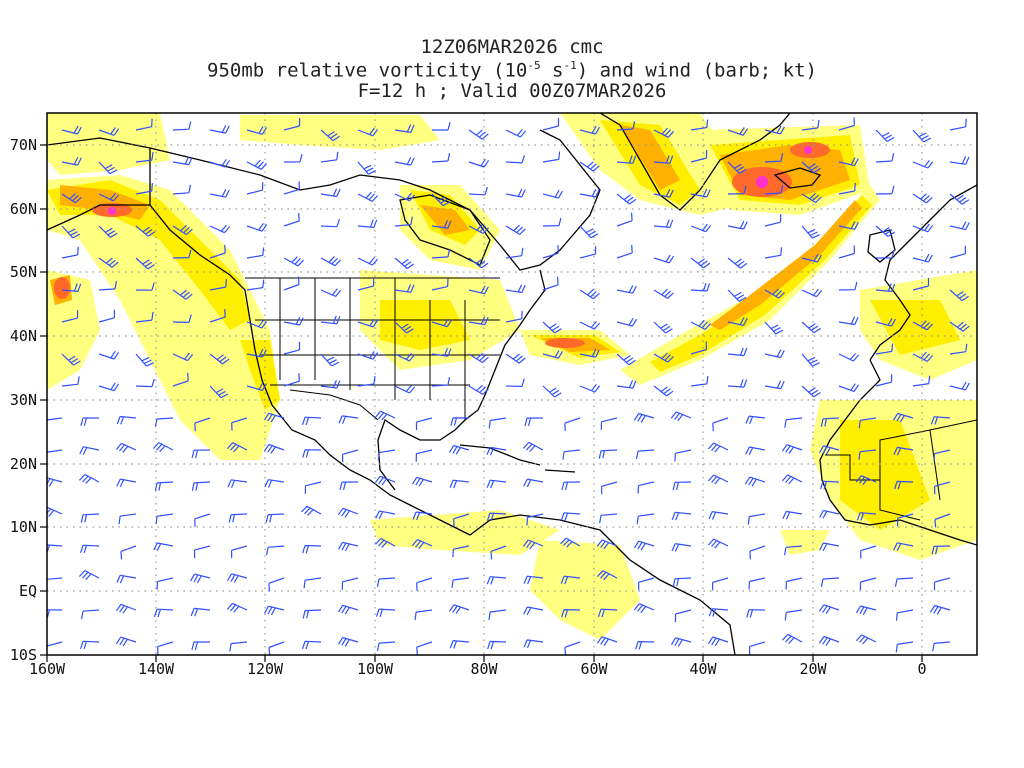  Describe the element at coordinates (156, 669) in the screenshot. I see `lon-label: 140W` at that location.